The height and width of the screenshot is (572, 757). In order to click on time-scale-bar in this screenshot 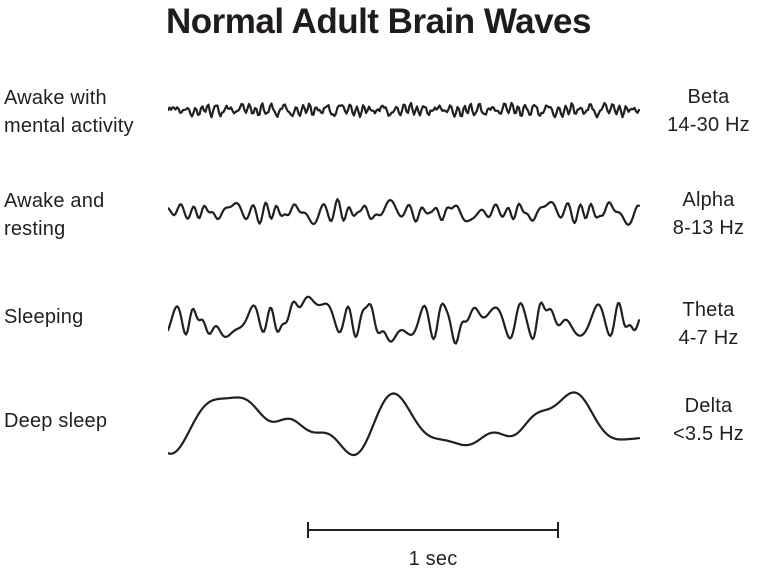, I will do `click(433, 530)`.